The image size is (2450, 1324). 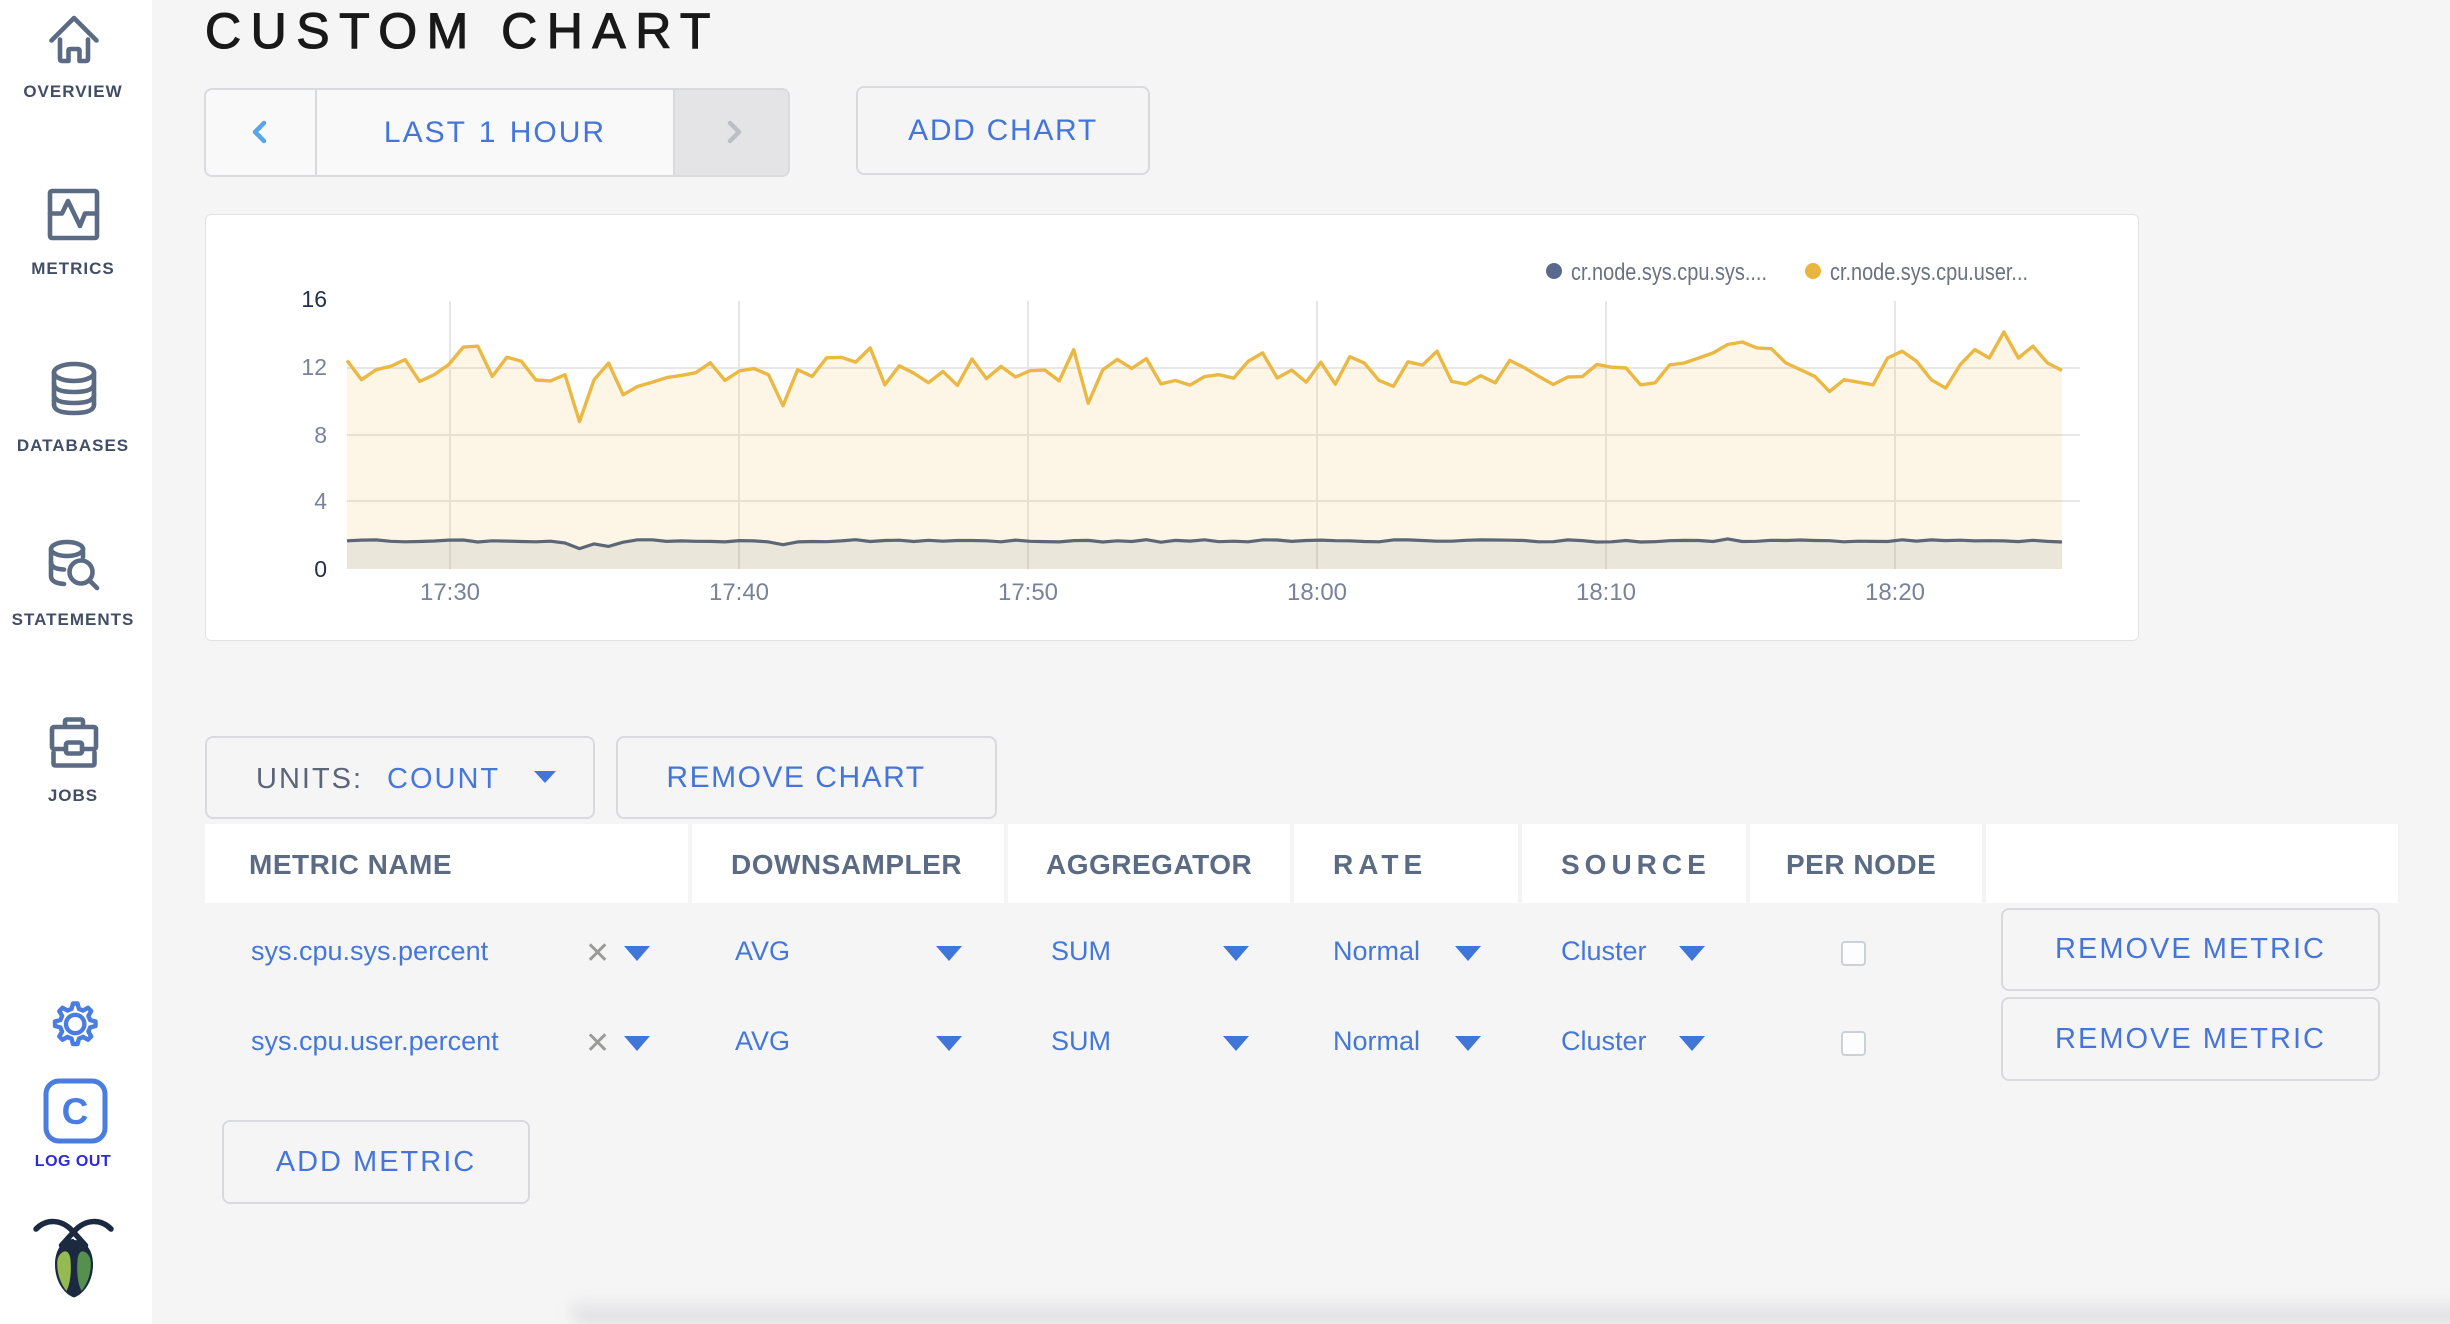 What do you see at coordinates (314, 299) in the screenshot?
I see `svg-text: 16` at bounding box center [314, 299].